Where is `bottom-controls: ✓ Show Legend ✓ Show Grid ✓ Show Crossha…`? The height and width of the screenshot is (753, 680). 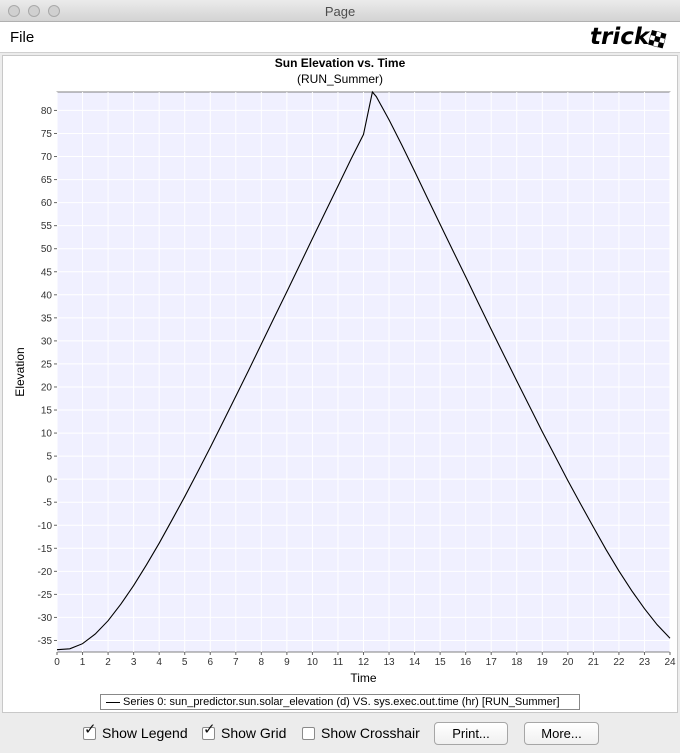
bottom-controls: ✓ Show Legend ✓ Show Grid ✓ Show Crossha… is located at coordinates (340, 733).